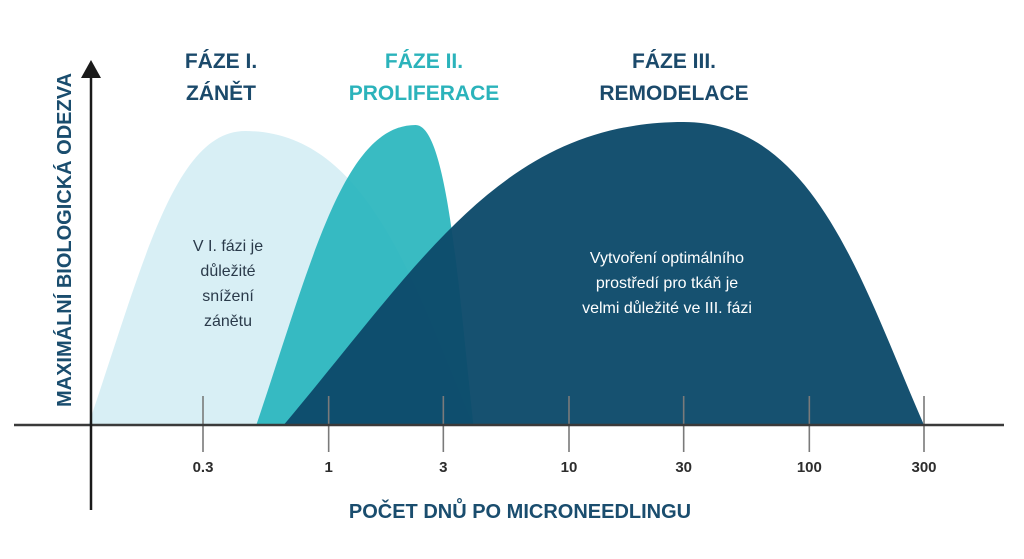 Image resolution: width=1024 pixels, height=559 pixels. Describe the element at coordinates (228, 321) in the screenshot. I see `phase-description-1-line: zánětu` at that location.